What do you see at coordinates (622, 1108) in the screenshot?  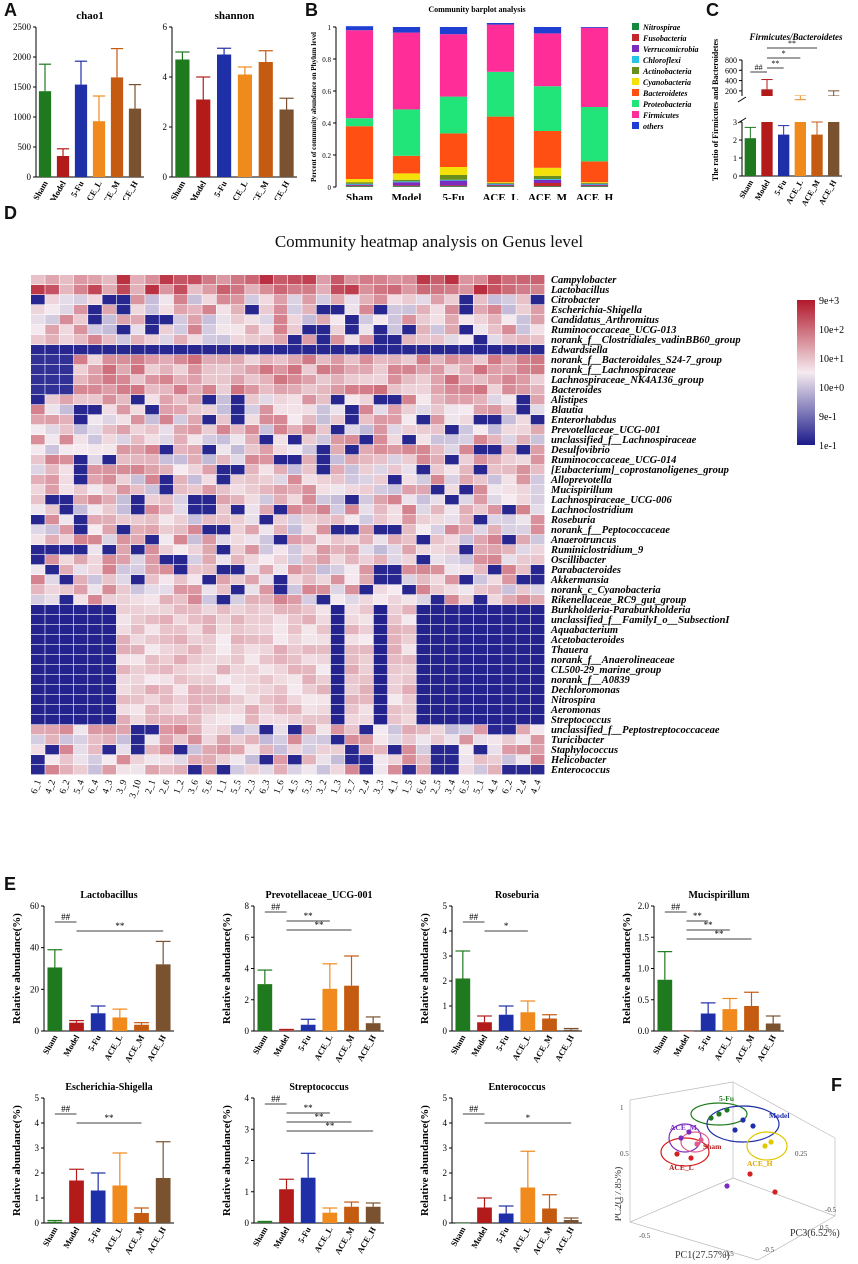 I see `pca-tick-label: 1` at bounding box center [622, 1108].